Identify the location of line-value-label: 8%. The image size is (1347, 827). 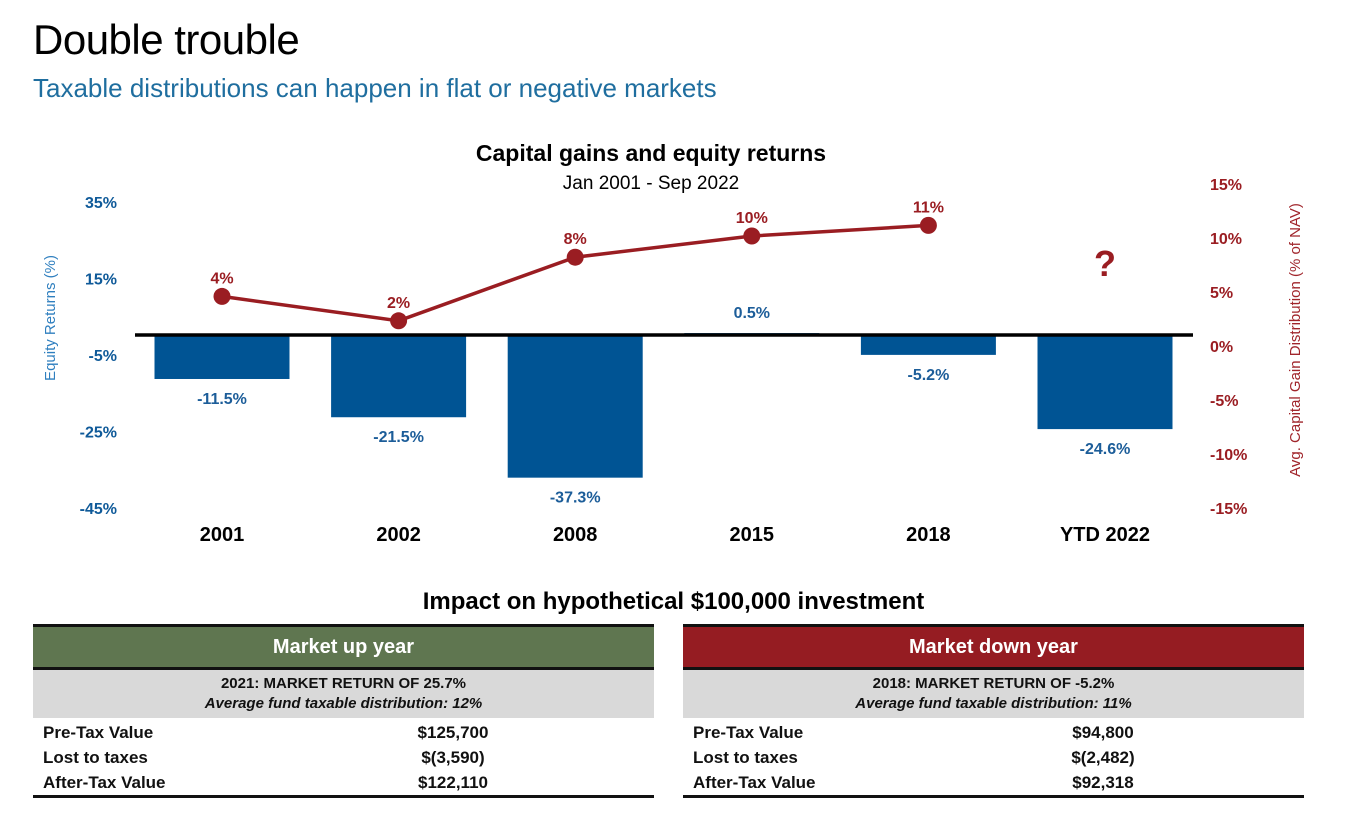
(575, 239).